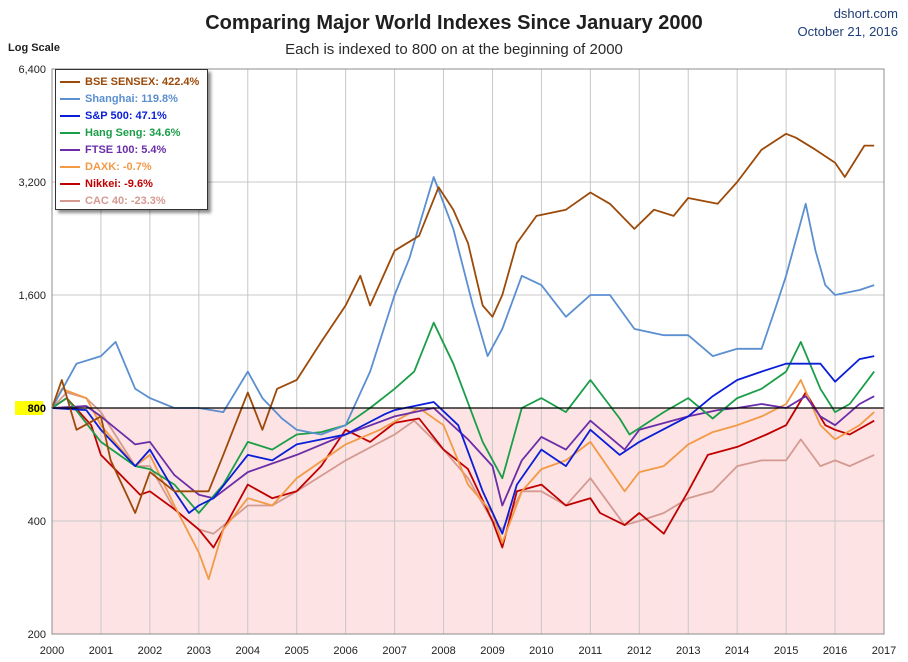 The image size is (908, 662). What do you see at coordinates (126, 149) in the screenshot?
I see `legend-label: FTSE 100: 5.4%` at bounding box center [126, 149].